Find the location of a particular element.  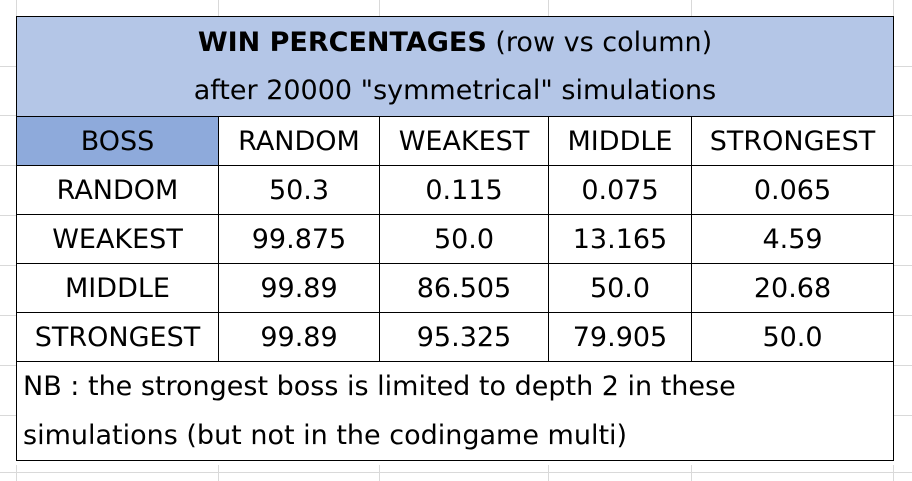

row-header-strongest: STRONGEST is located at coordinates (117, 337).